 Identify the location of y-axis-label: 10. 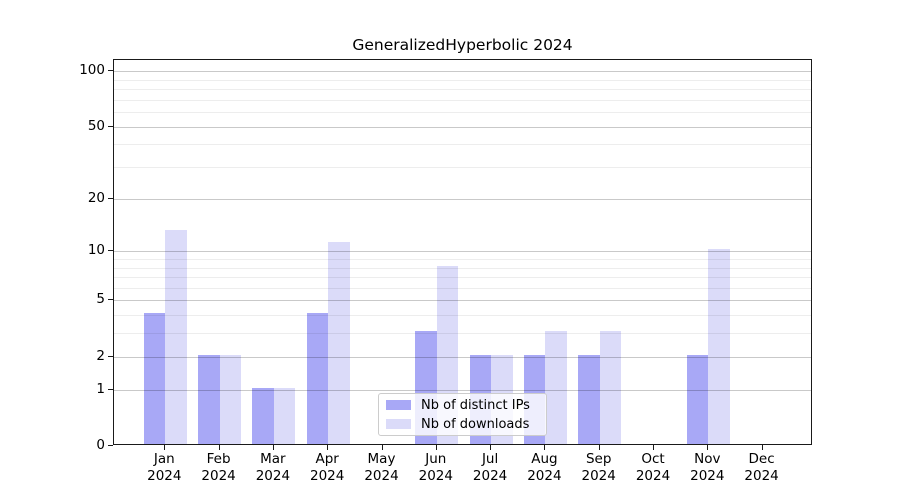
(96, 250).